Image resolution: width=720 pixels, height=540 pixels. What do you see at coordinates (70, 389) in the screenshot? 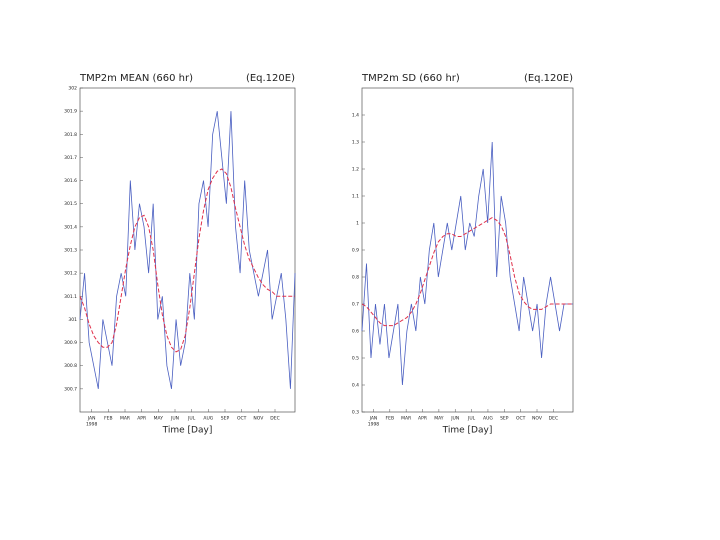
I see `y-tick-label: 300.7` at bounding box center [70, 389].